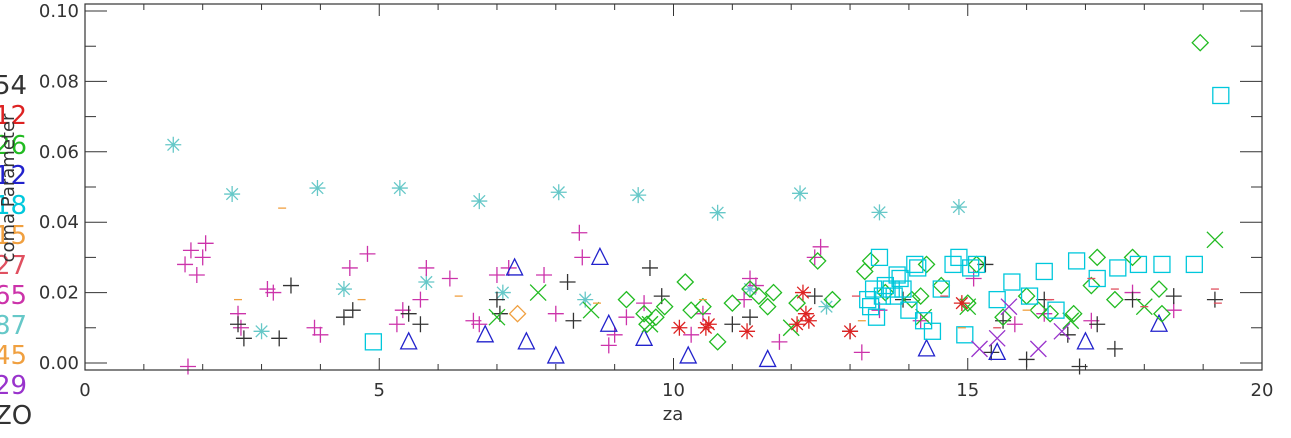  Describe the element at coordinates (673, 414) in the screenshot. I see `x-axis-label: za` at that location.